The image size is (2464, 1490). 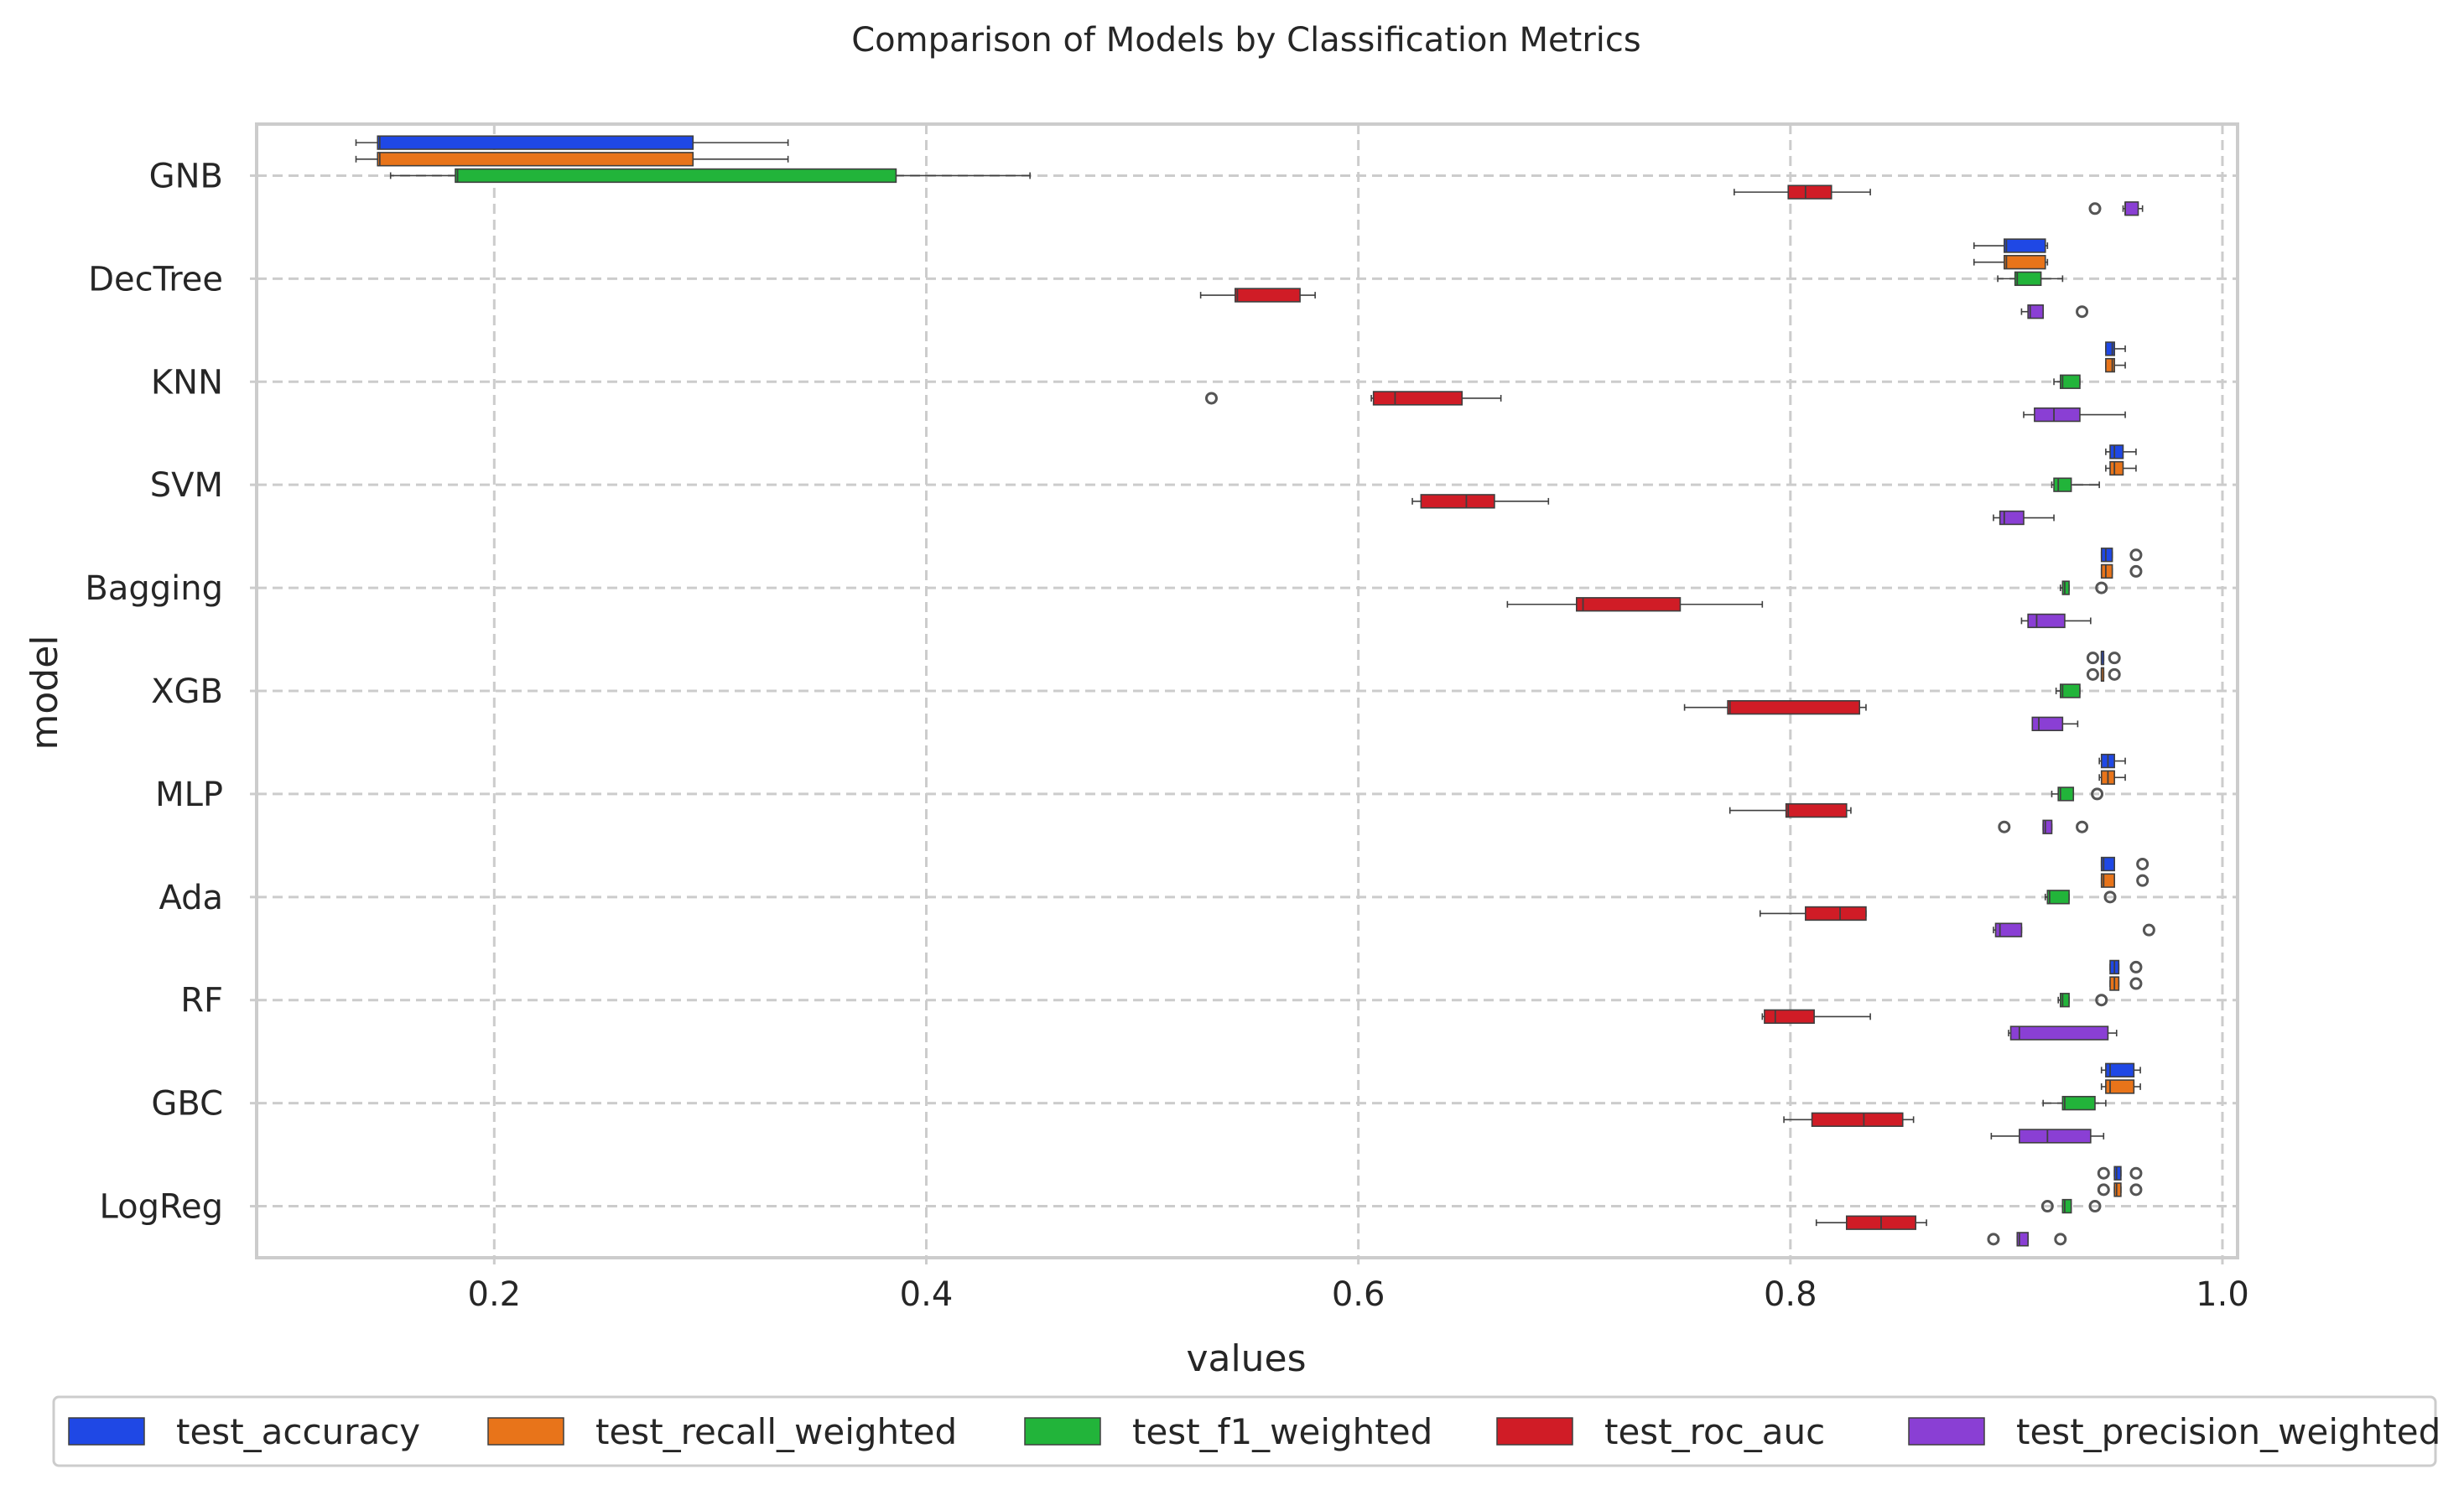 What do you see at coordinates (495, 1294) in the screenshot?
I see `x-tick-label: 0.2` at bounding box center [495, 1294].